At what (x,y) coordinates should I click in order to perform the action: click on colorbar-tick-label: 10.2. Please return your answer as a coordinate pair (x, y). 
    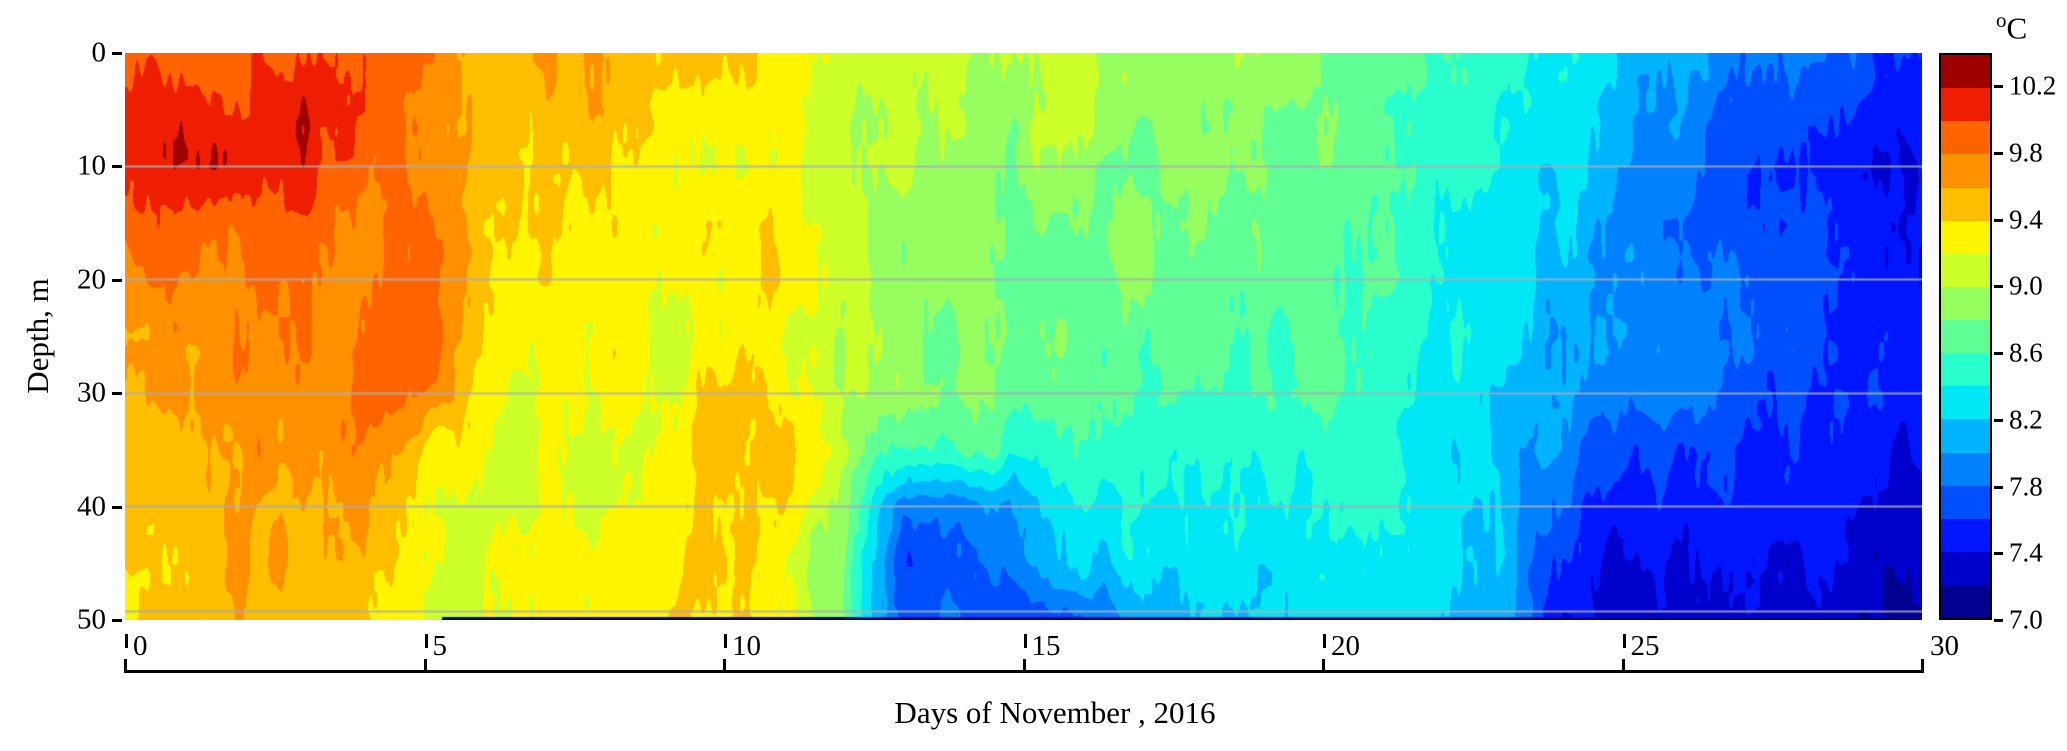
    Looking at the image, I should click on (2033, 85).